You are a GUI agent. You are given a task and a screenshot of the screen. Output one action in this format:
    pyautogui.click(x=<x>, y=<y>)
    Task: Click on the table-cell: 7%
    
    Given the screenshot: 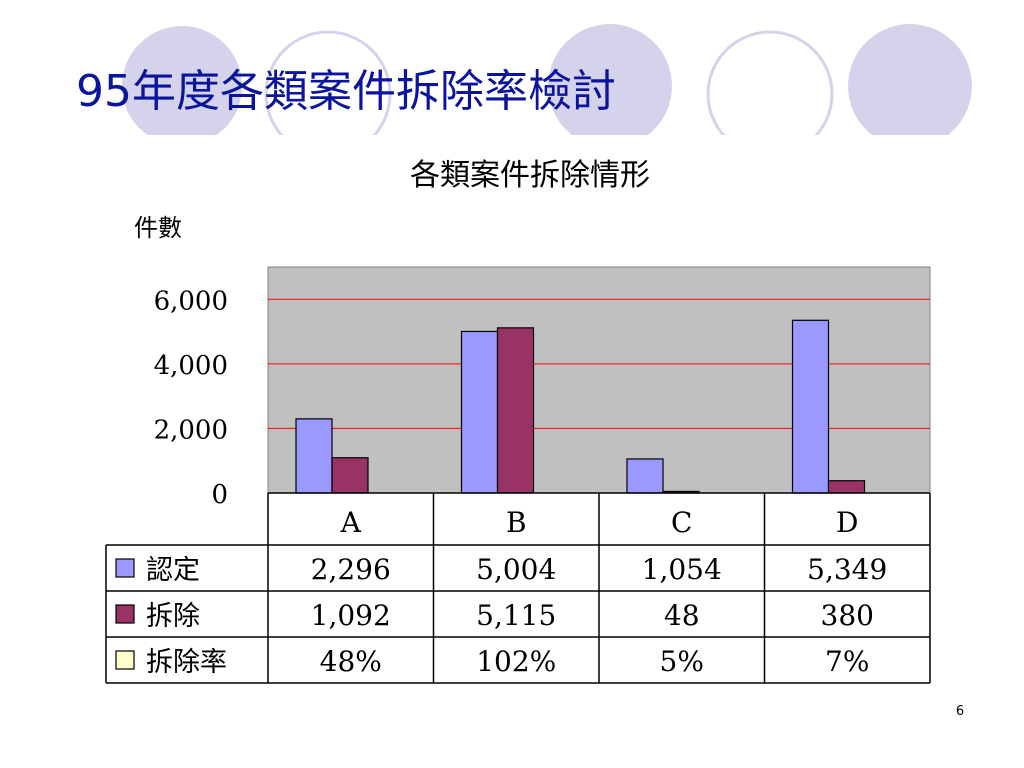 What is the action you would take?
    pyautogui.click(x=847, y=661)
    